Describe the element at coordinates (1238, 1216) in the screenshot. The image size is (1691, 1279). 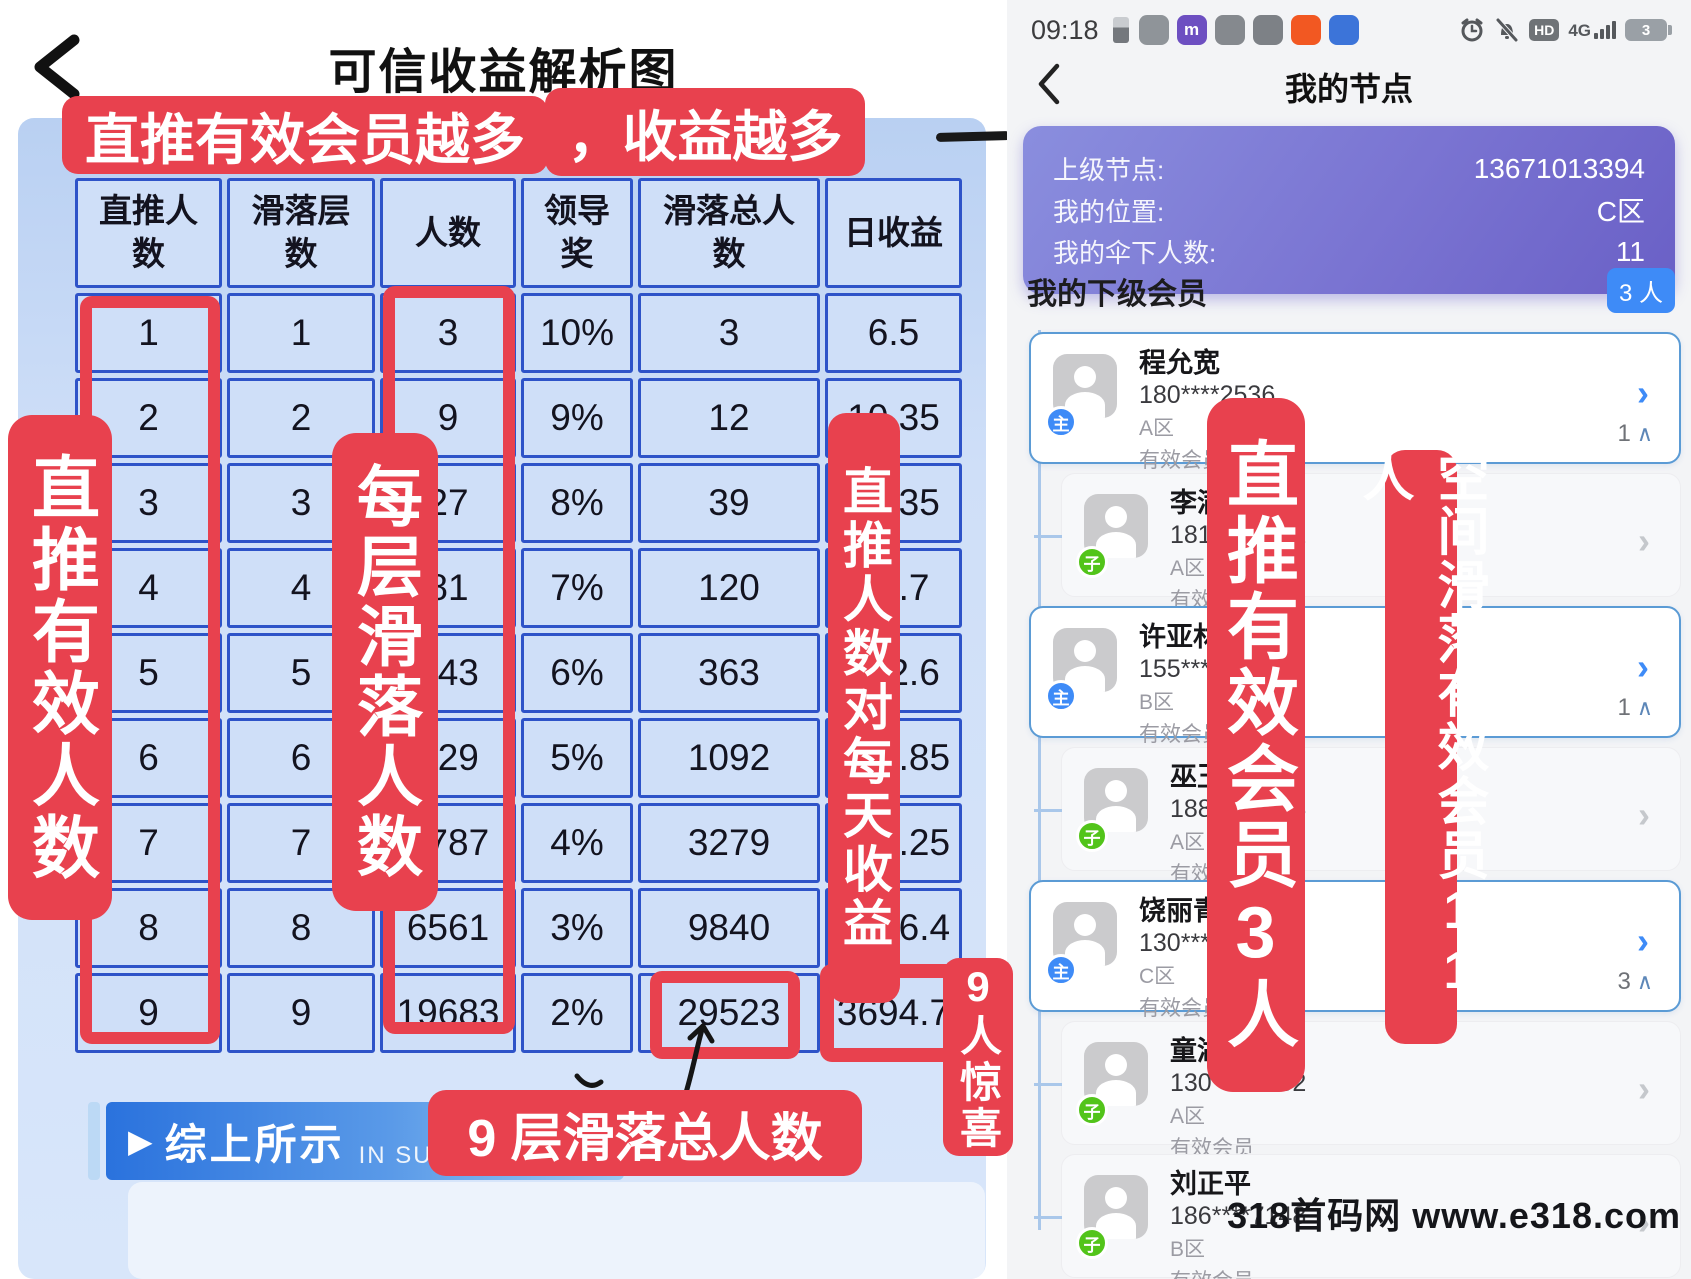
I see `member-phone: 186****7148` at that location.